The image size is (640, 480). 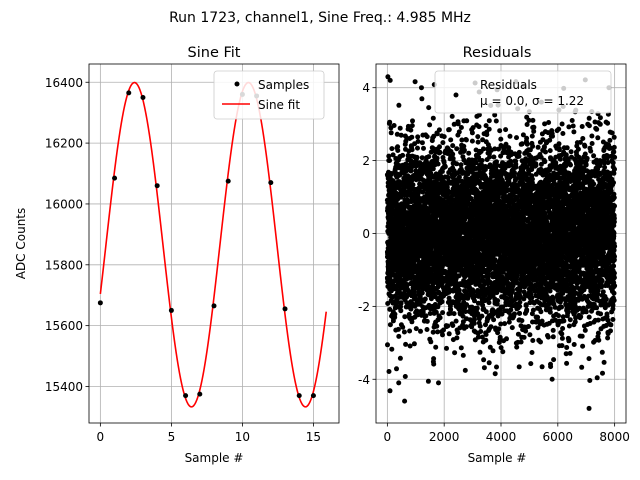 I want to click on sine-fit-y-axis-label: ADC Counts, so click(x=21, y=244).